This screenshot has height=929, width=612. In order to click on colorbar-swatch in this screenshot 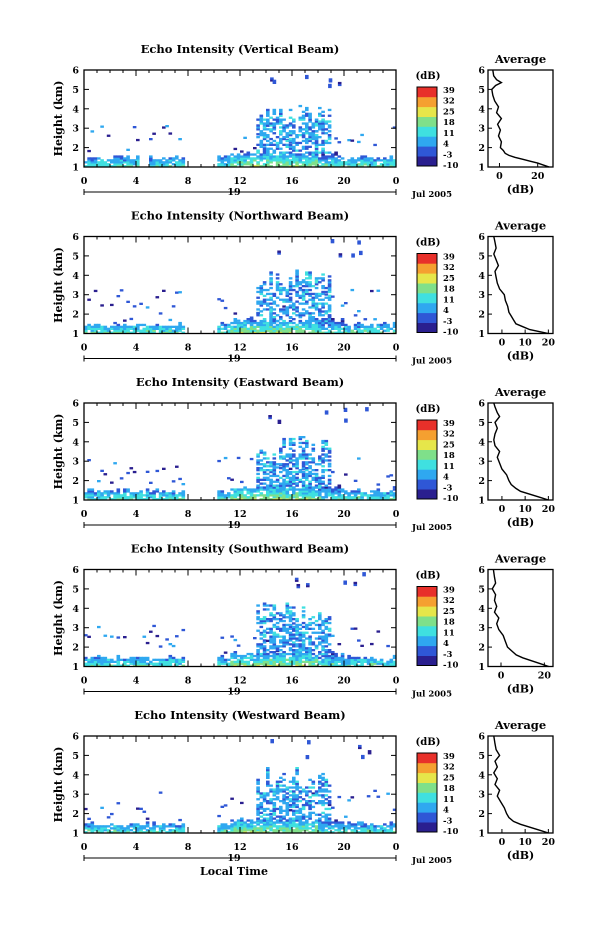, I will do `click(427, 161)`.